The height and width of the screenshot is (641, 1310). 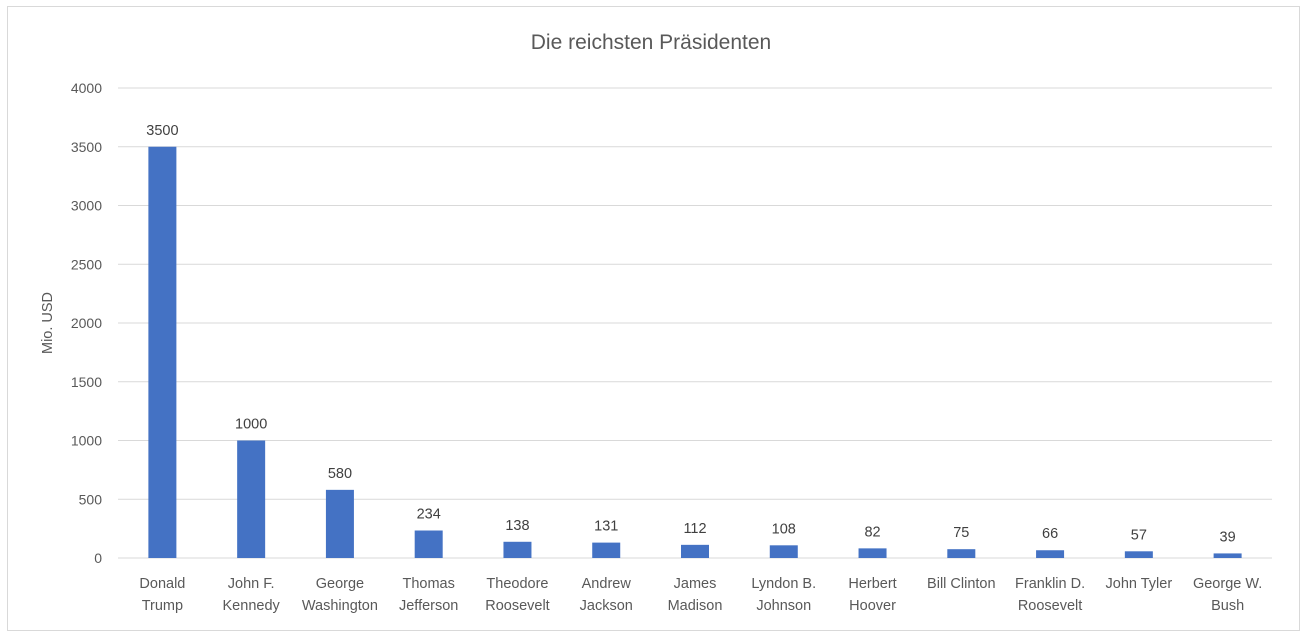 What do you see at coordinates (340, 595) in the screenshot?
I see `x-category: George Washington` at bounding box center [340, 595].